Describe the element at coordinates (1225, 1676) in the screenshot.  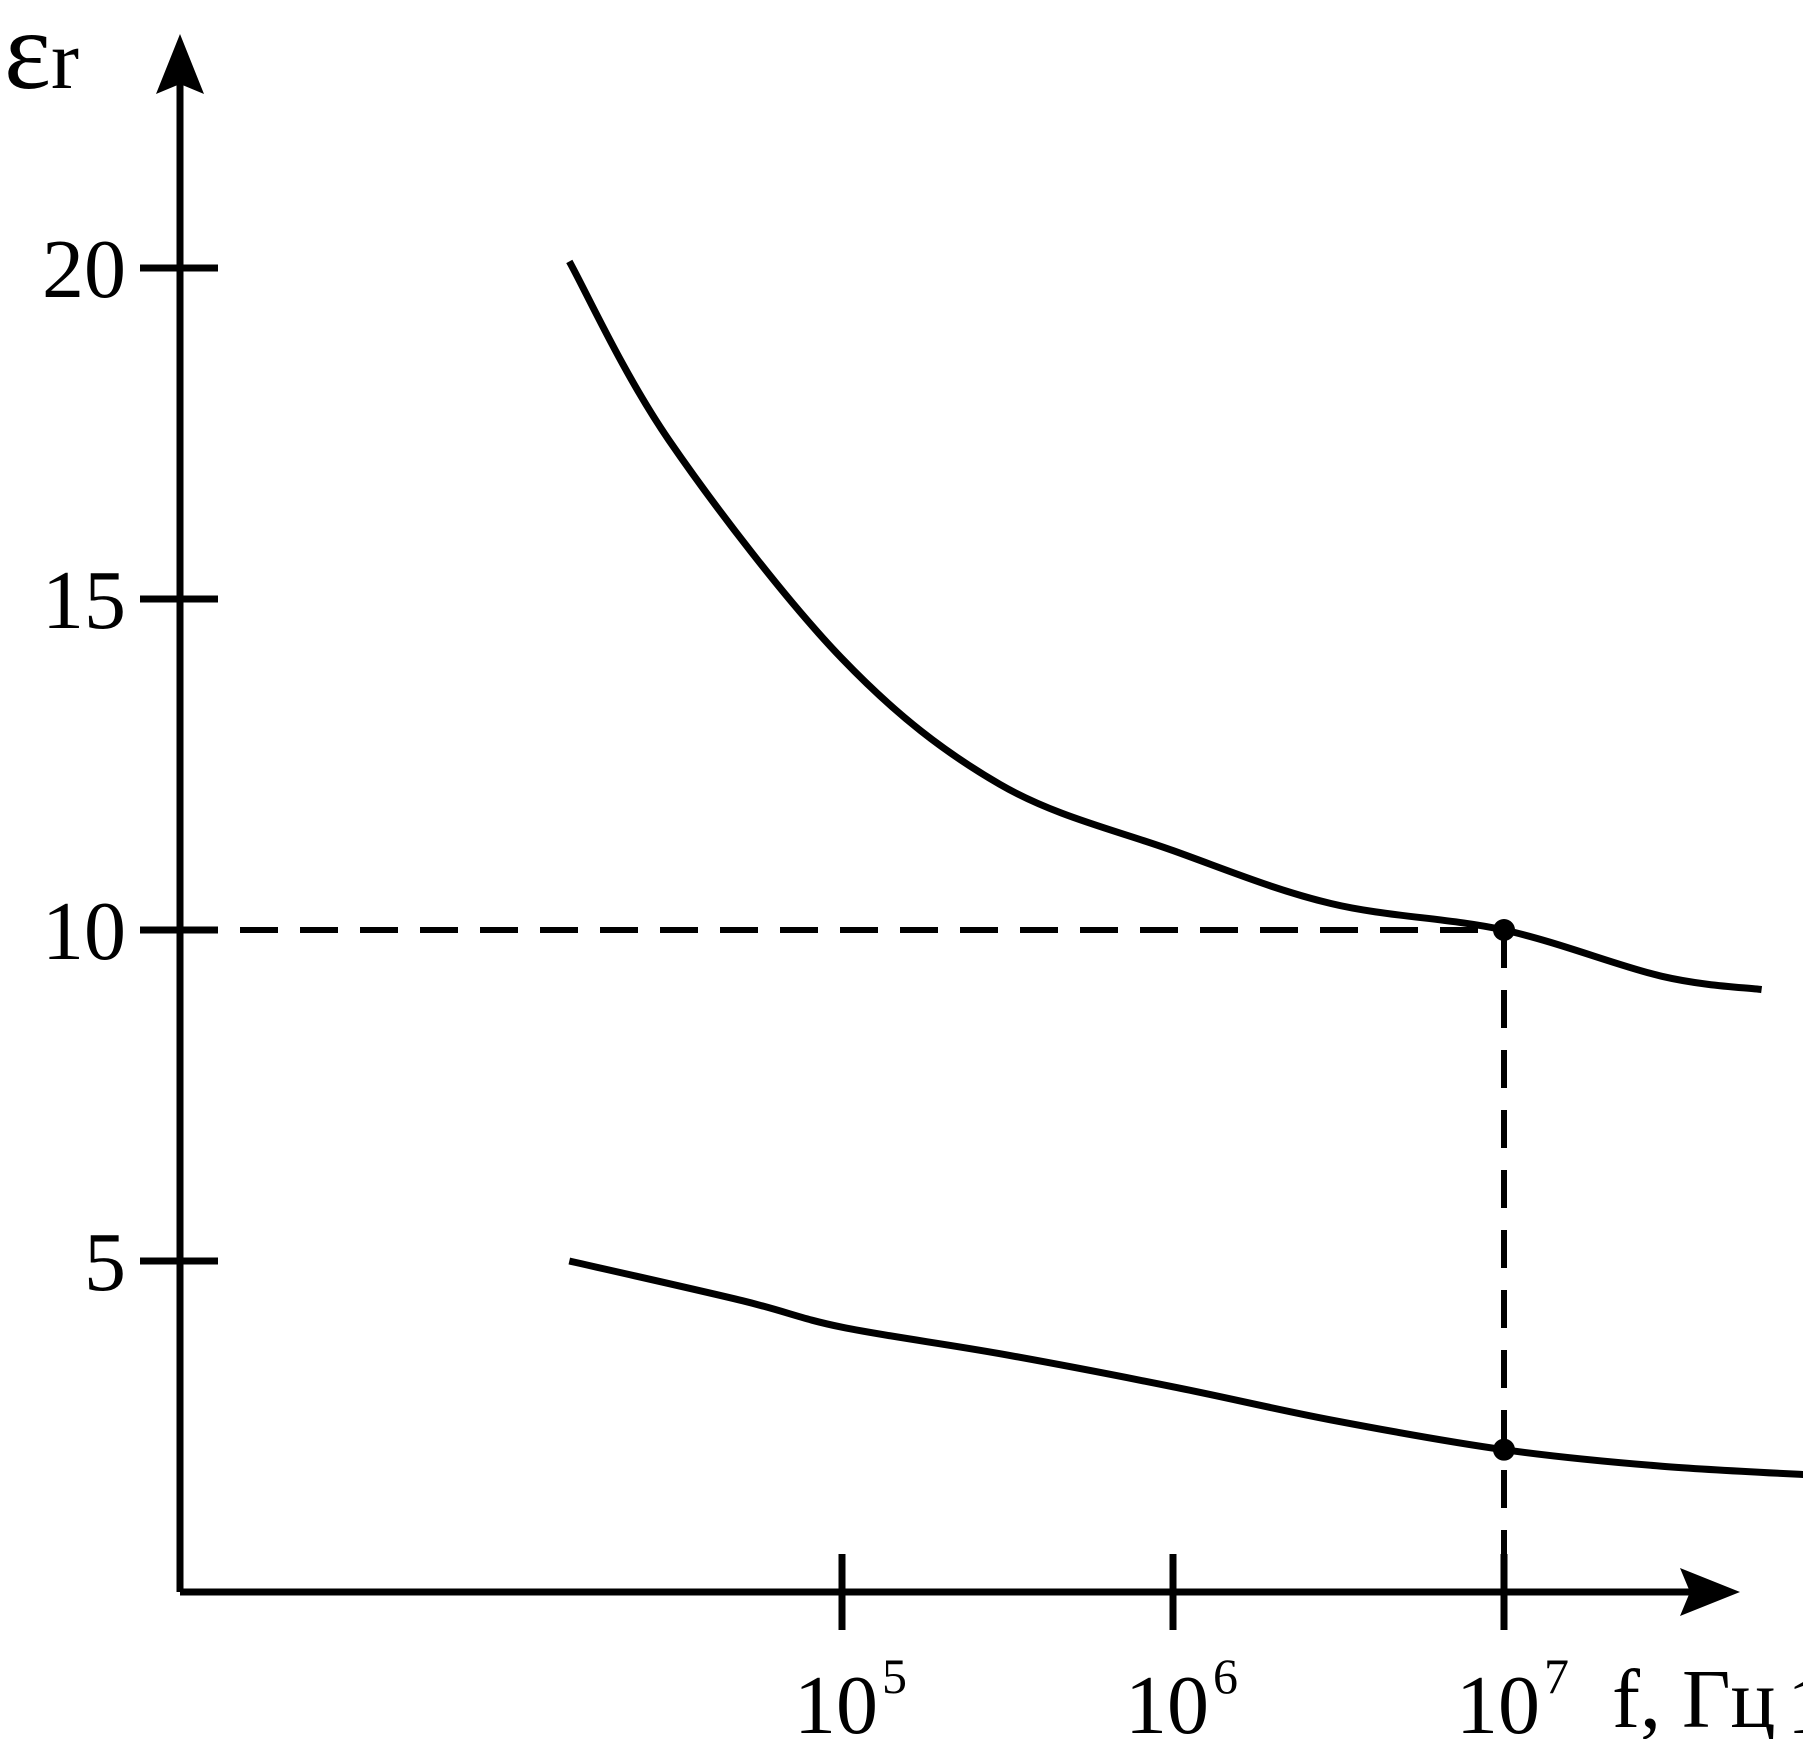
I see `x-tick-exponent: 6` at that location.